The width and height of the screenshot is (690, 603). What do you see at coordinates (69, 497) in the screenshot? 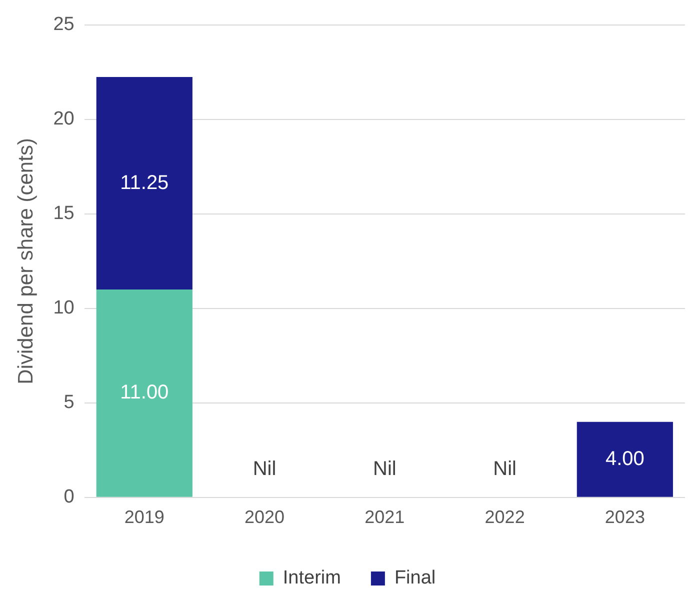
I see `y-tick-label: 0` at bounding box center [69, 497].